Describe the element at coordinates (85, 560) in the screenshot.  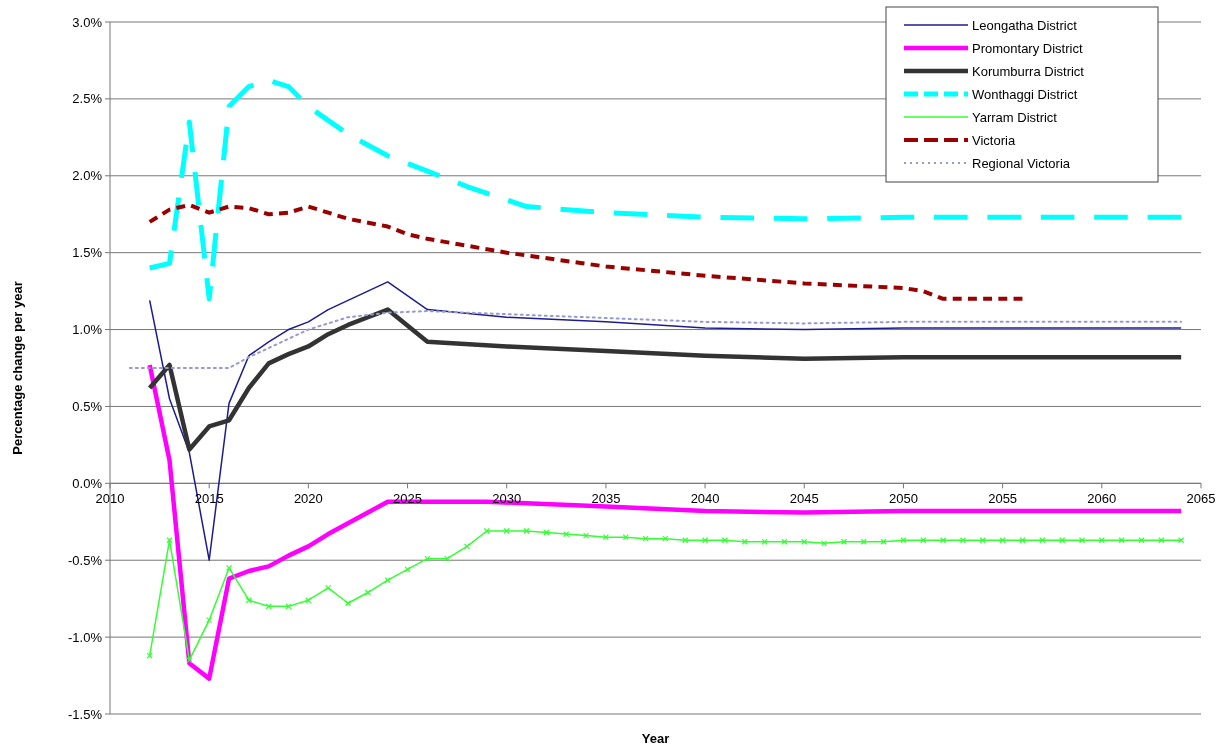
I see `y-tick-label: -0.5%` at that location.